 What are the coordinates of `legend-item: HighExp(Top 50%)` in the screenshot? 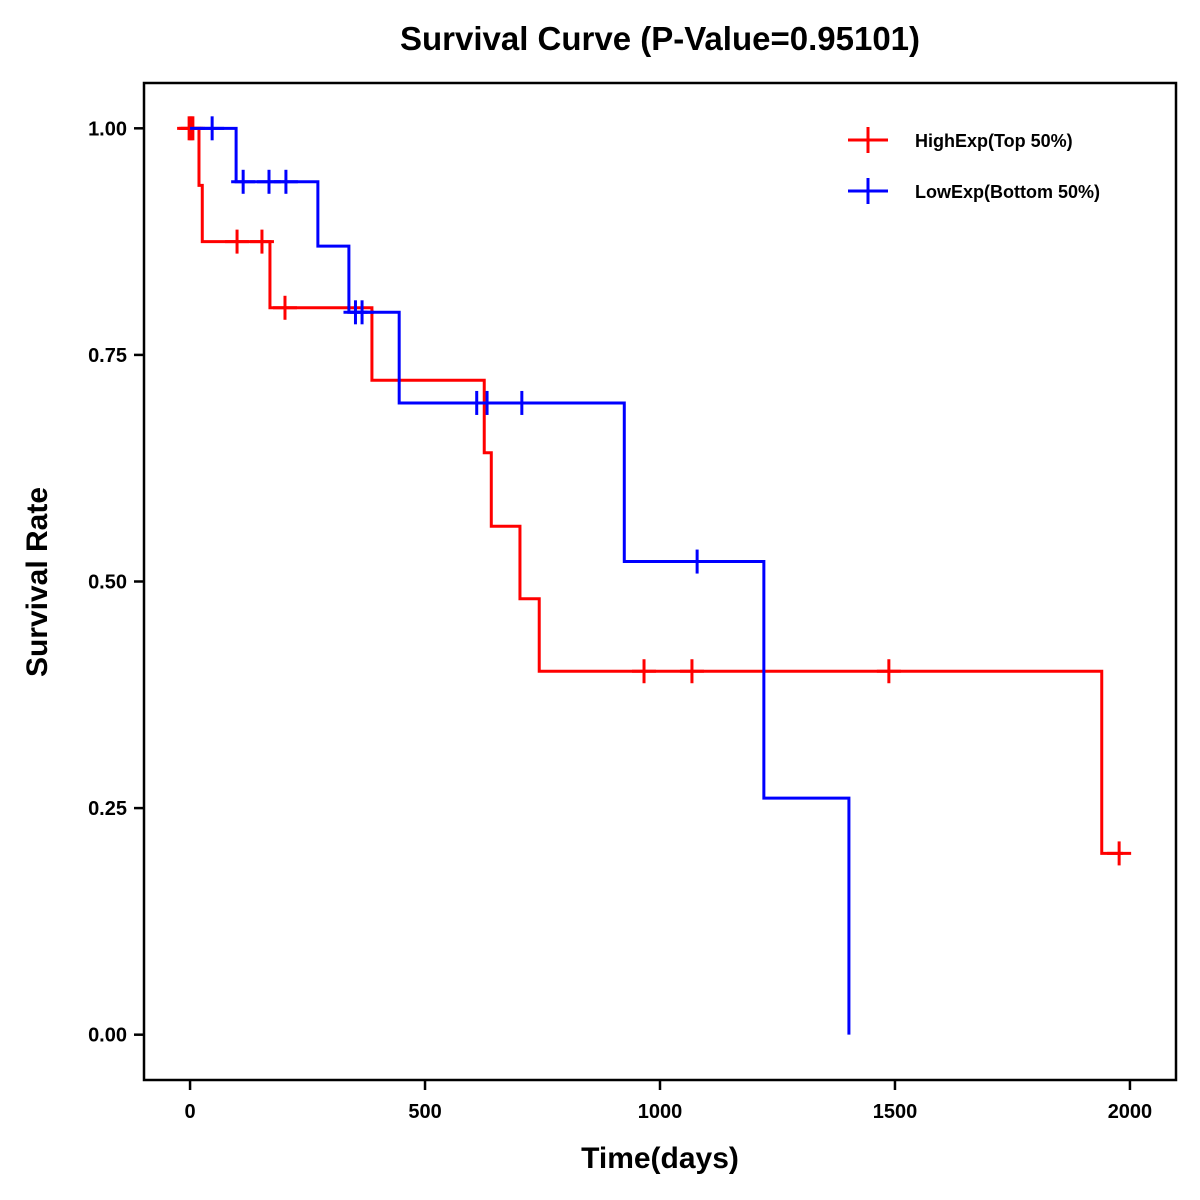 It's located at (960, 140).